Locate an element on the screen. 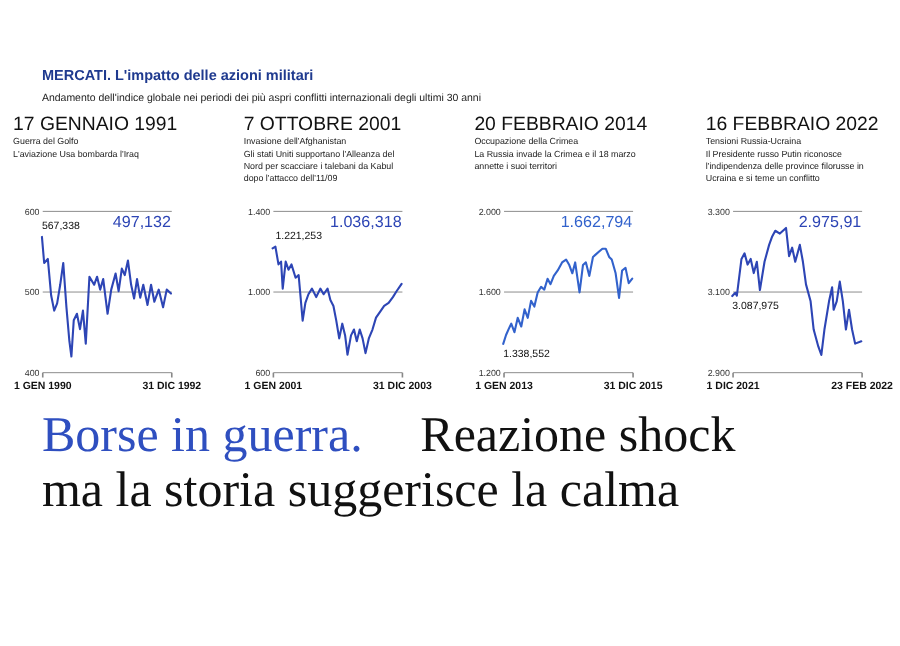 The width and height of the screenshot is (900, 646). text: MERCATI. L'impatto delle azioni militari is located at coordinates (177, 74).